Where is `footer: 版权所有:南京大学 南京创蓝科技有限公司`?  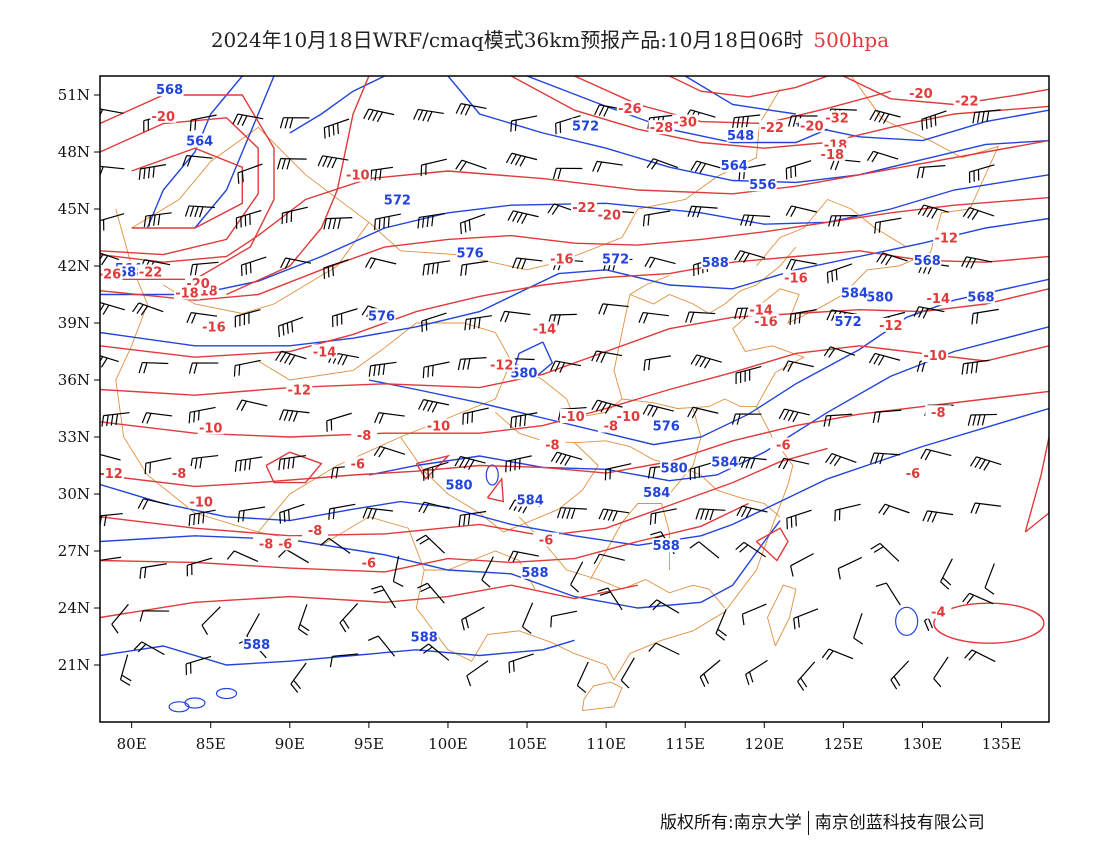 footer: 版权所有:南京大学 南京创蓝科技有限公司 is located at coordinates (822, 821).